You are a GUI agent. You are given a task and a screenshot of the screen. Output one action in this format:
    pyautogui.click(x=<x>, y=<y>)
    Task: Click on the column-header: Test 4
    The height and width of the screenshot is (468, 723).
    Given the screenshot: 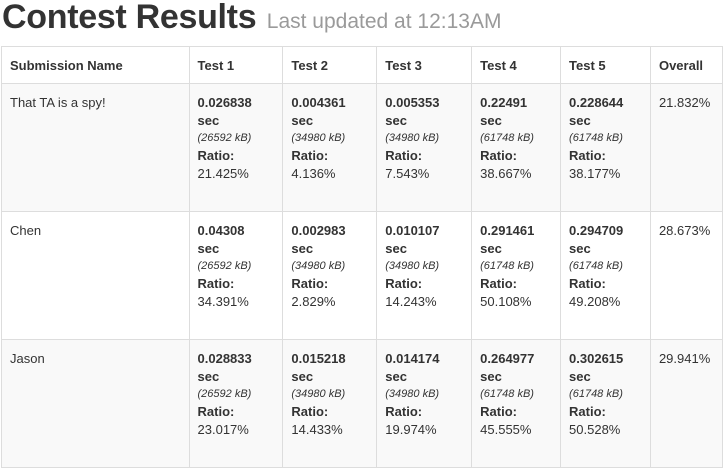 What is the action you would take?
    pyautogui.click(x=516, y=65)
    